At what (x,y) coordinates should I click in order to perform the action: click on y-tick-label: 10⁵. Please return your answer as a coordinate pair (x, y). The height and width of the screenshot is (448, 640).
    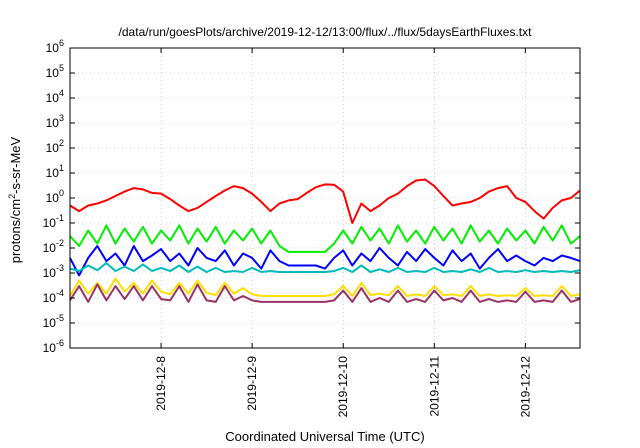
    Looking at the image, I should click on (55, 71).